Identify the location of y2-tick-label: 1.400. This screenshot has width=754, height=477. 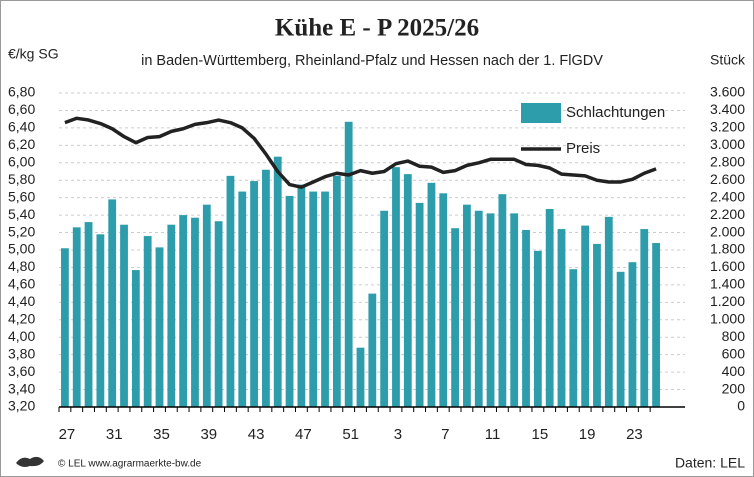
(727, 284).